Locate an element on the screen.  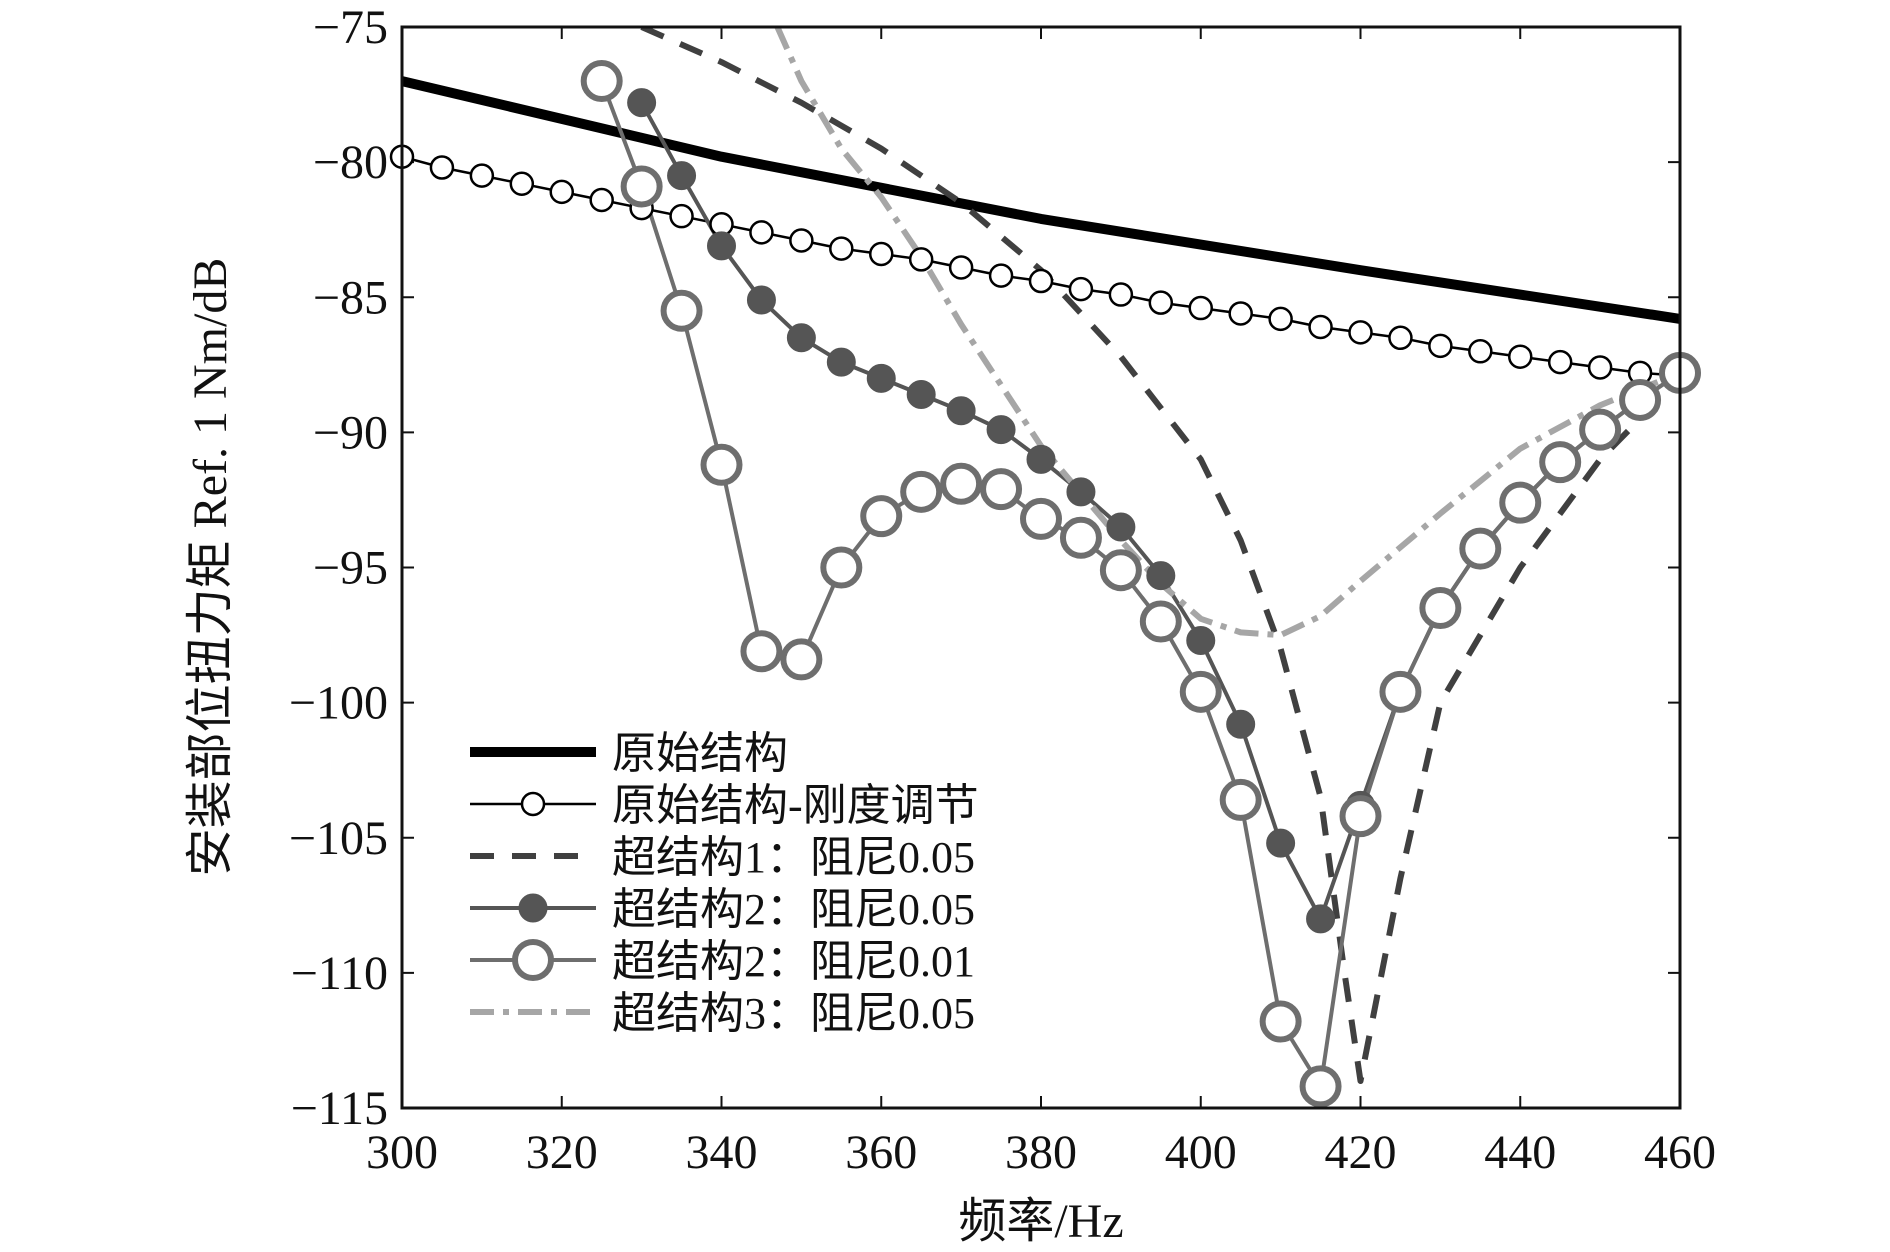
legend-label-5: 超结构3：阻尼0.05 is located at coordinates (793, 1013).